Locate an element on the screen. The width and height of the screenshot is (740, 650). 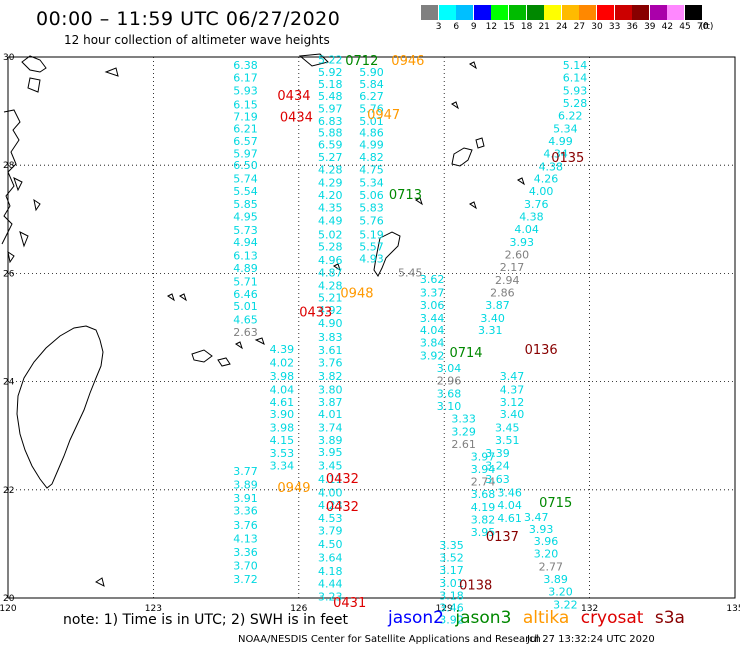
swh-value: 3.17 is located at coordinates (451, 570).